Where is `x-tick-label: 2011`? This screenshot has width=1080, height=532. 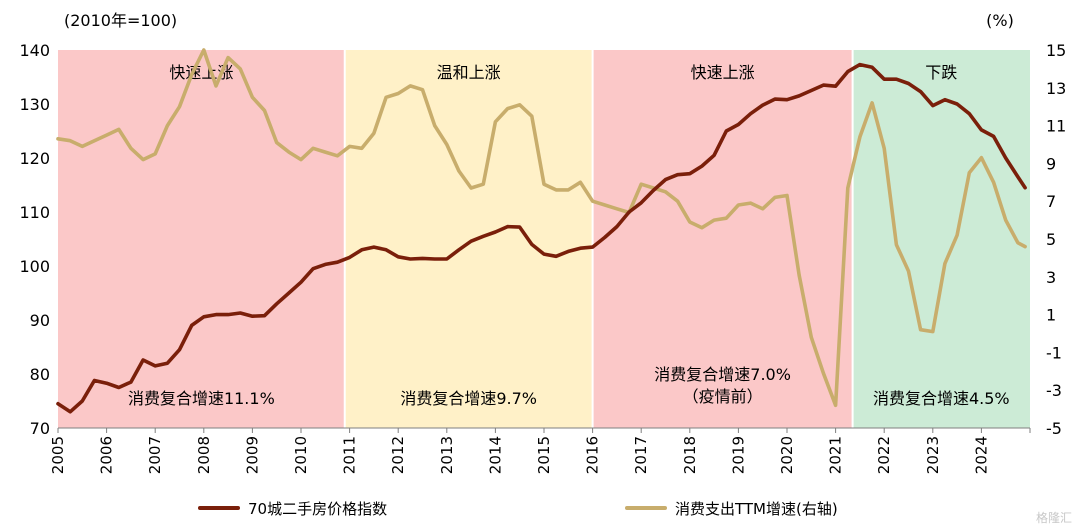
x-tick-label: 2011 is located at coordinates (350, 455).